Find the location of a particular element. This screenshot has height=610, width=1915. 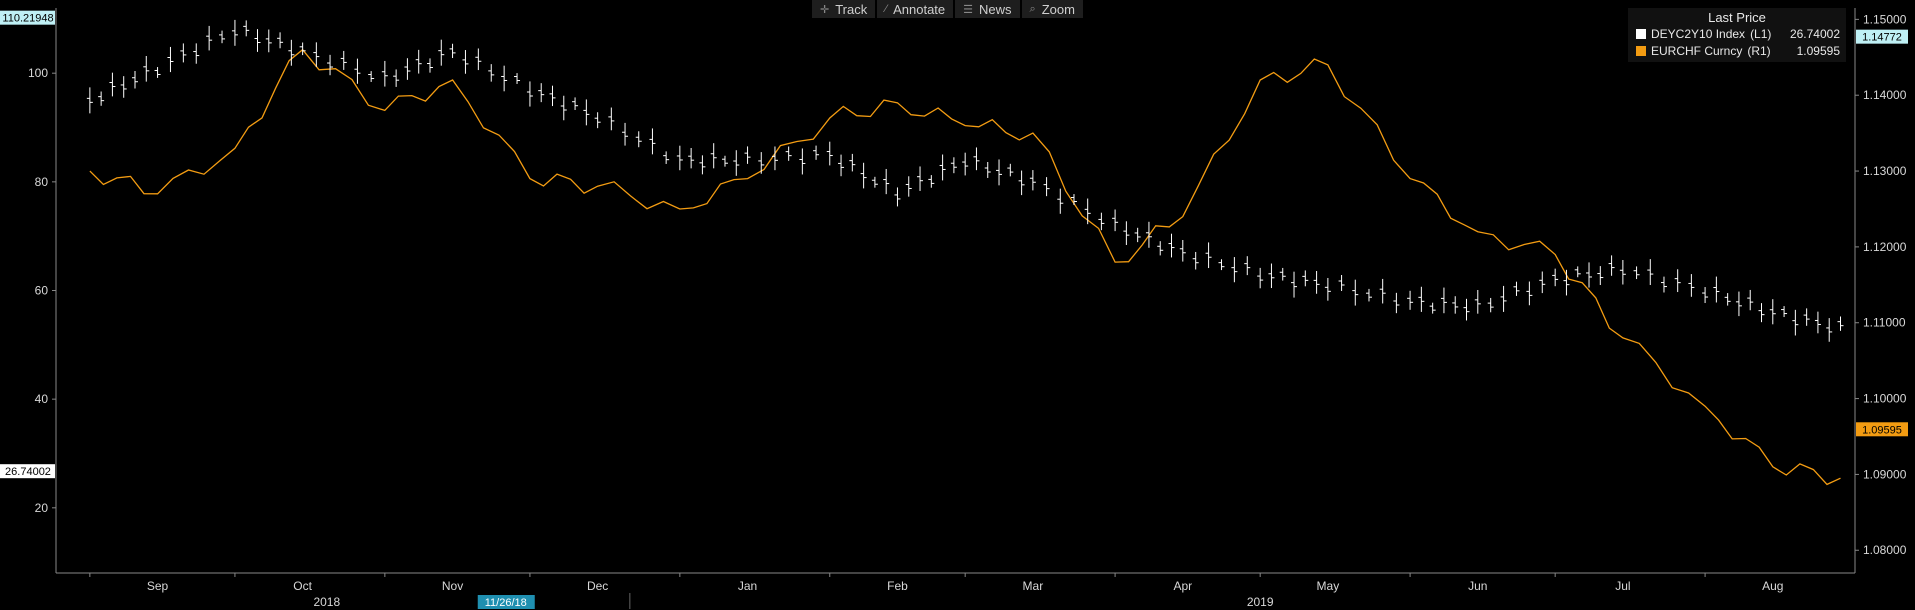

legend-item-eurchf: EURCHF Curncy (R1) 1.09595 is located at coordinates (1737, 50).